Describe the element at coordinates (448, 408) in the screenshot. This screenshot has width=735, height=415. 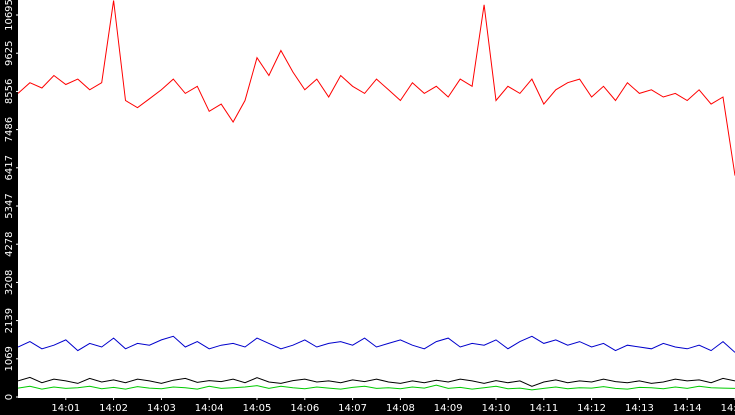
I see `x-tick-label: 14:09` at that location.